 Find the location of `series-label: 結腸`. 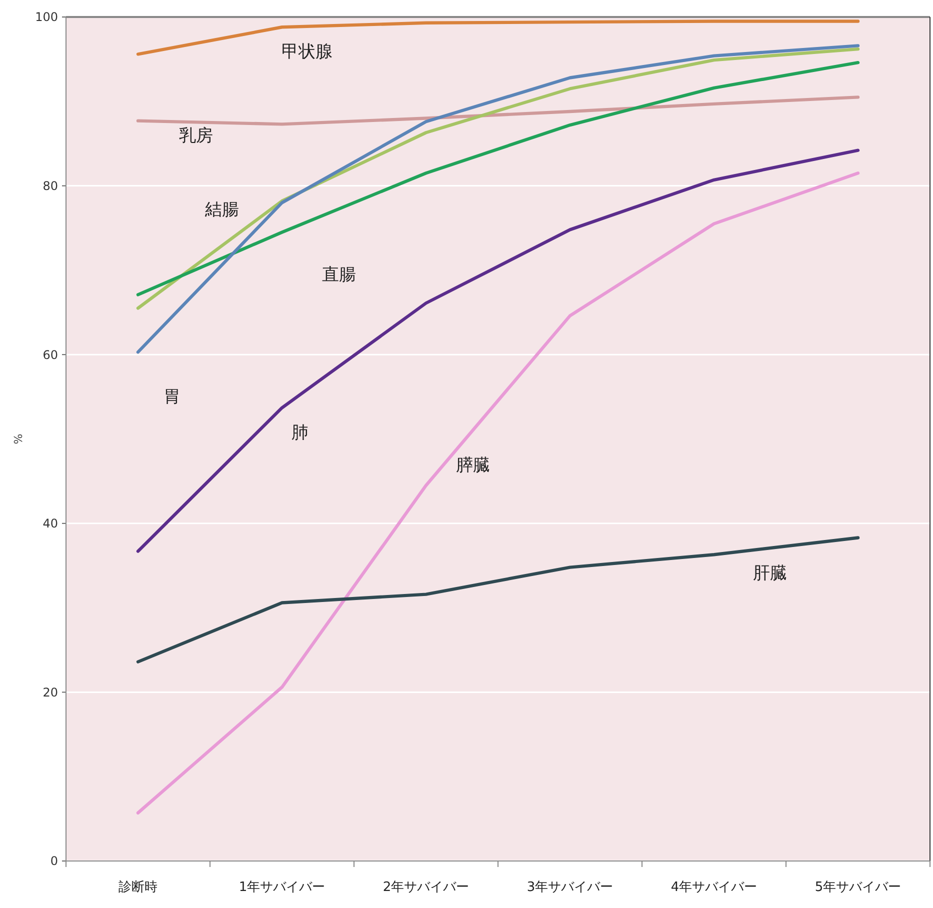

series-label: 結腸 is located at coordinates (221, 210).